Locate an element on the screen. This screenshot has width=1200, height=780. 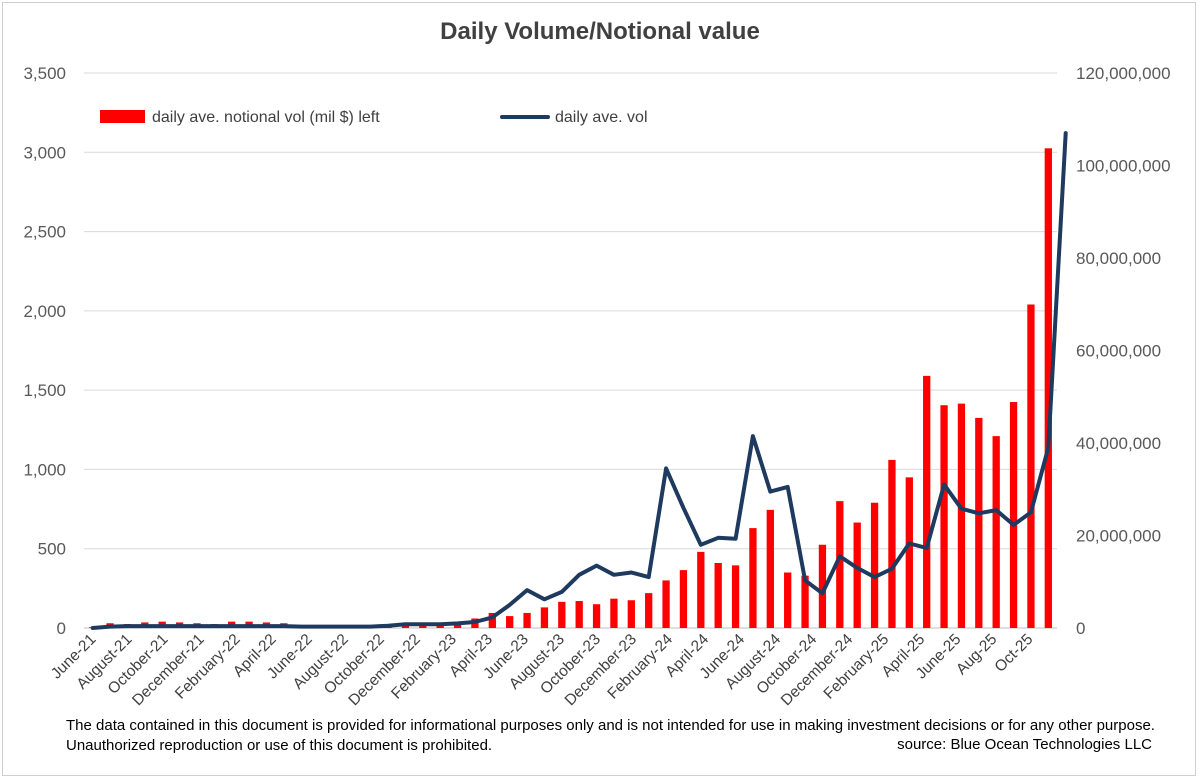
x-tick-label: Oct-25 is located at coordinates (1014, 653).